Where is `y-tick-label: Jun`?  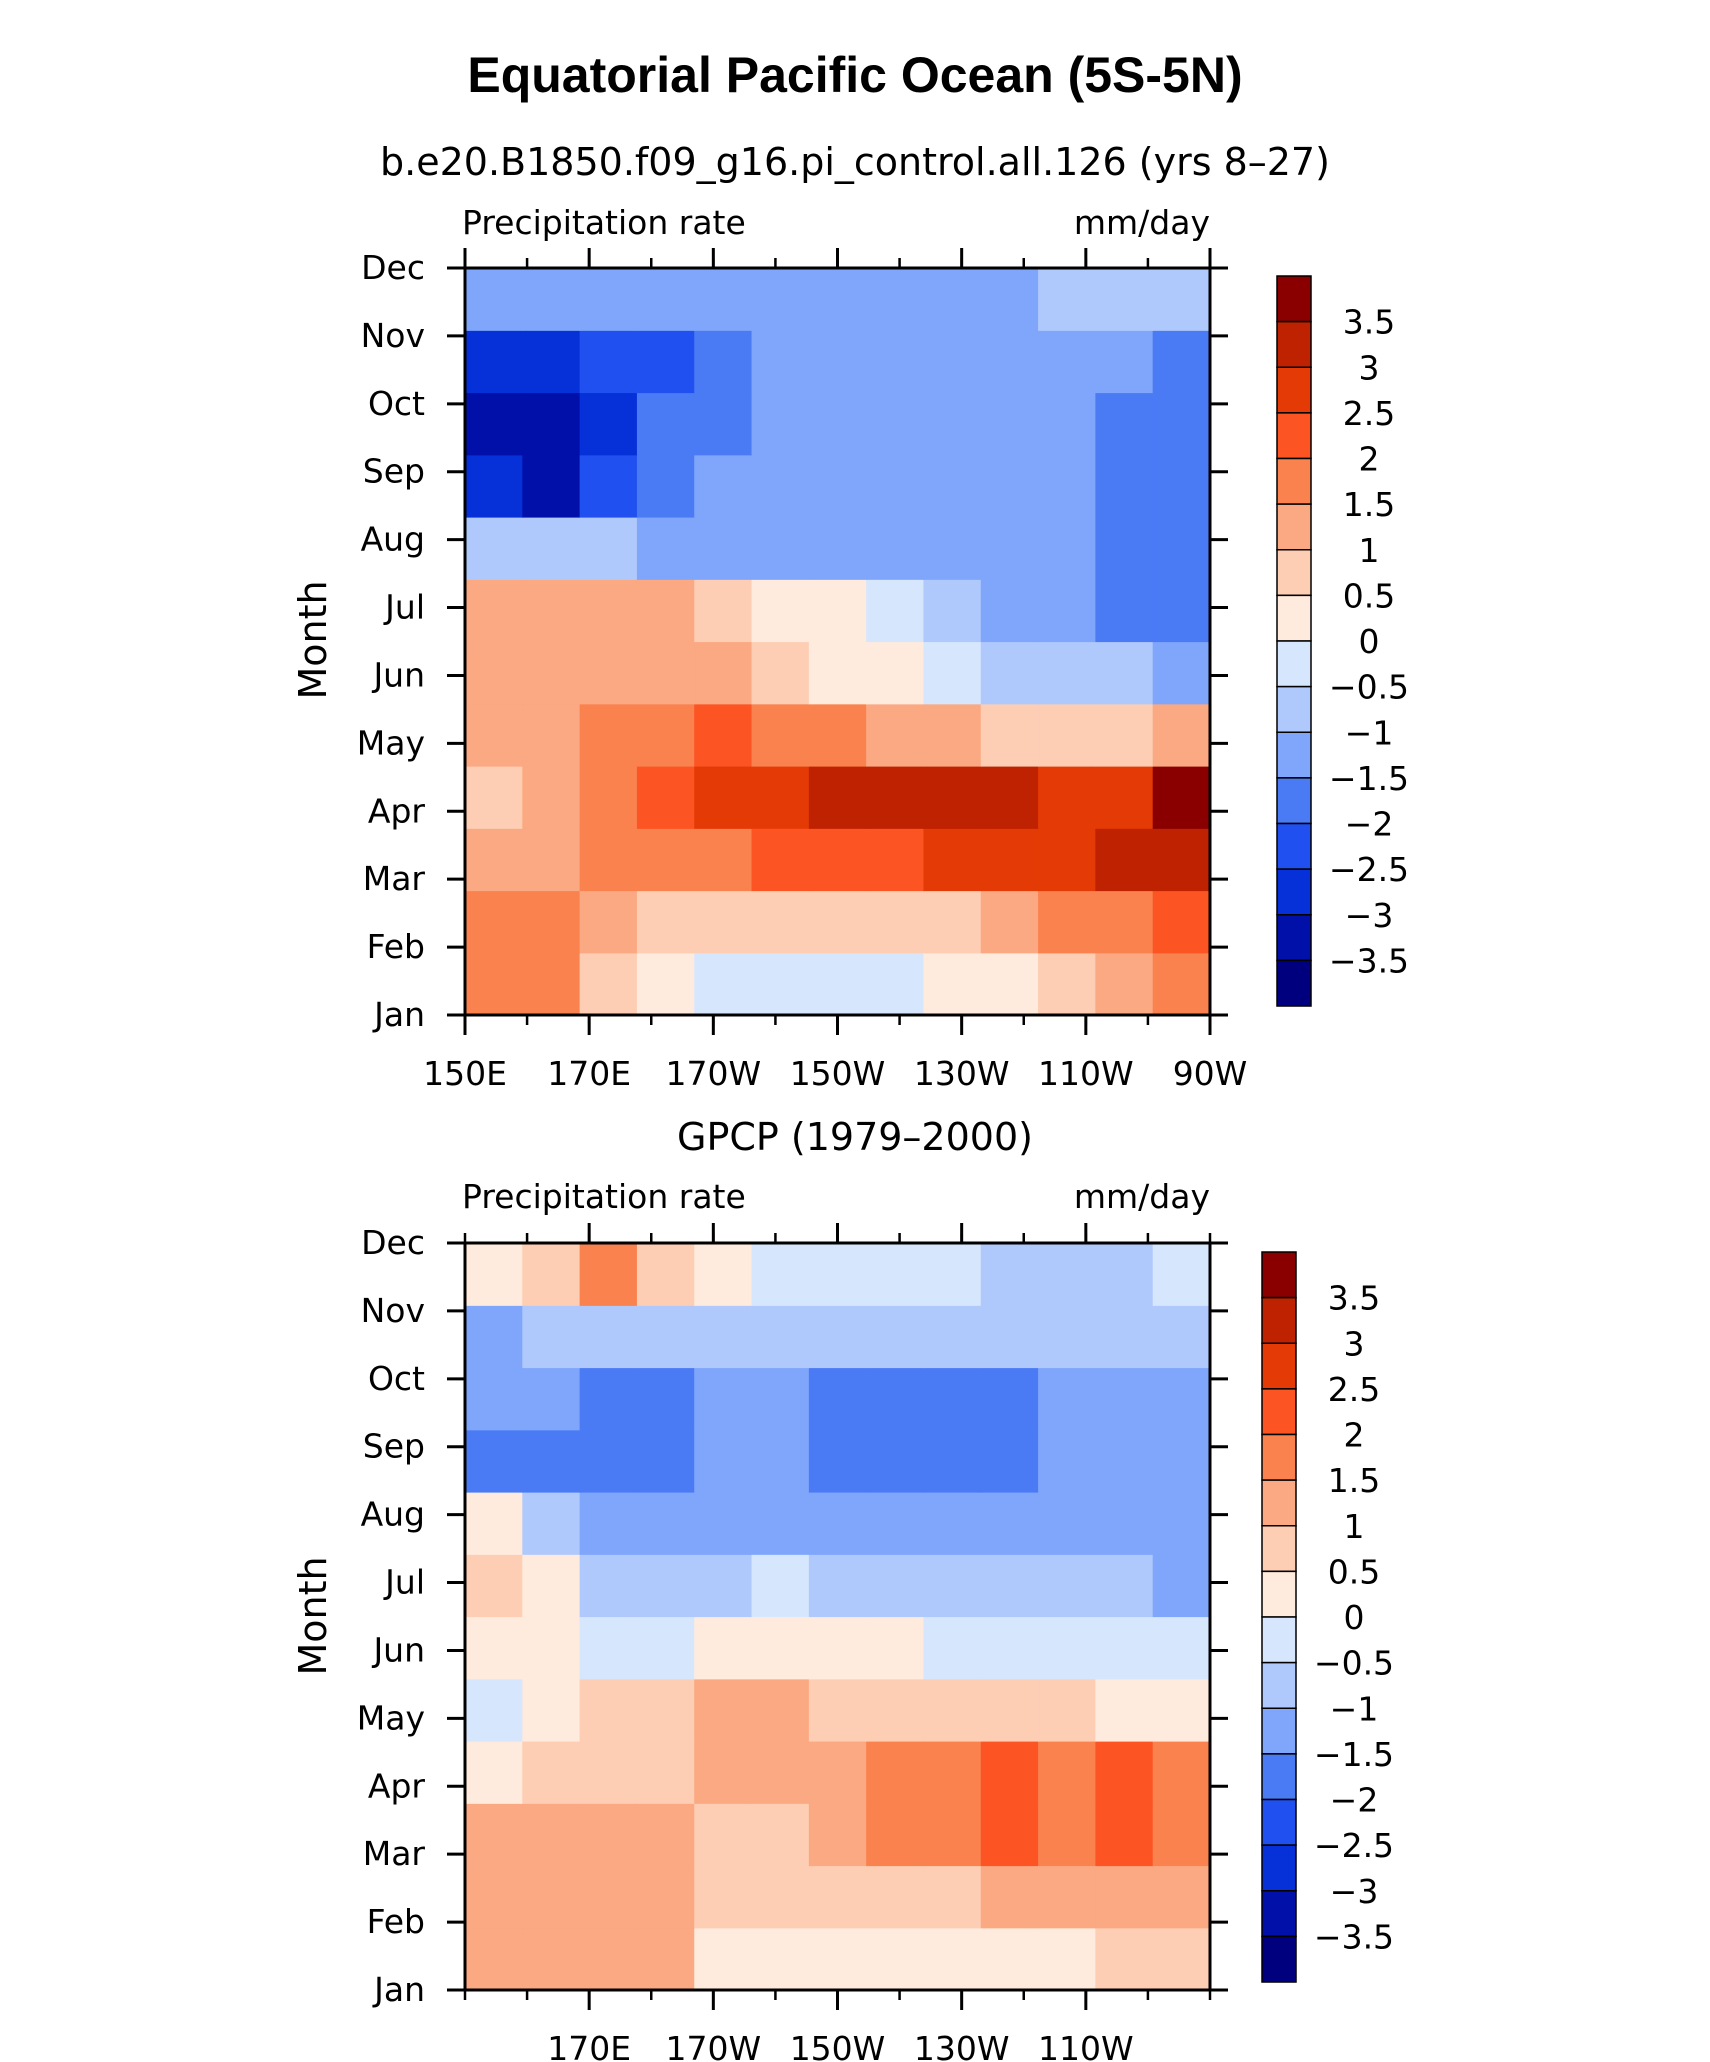
y-tick-label: Jun is located at coordinates (398, 1649).